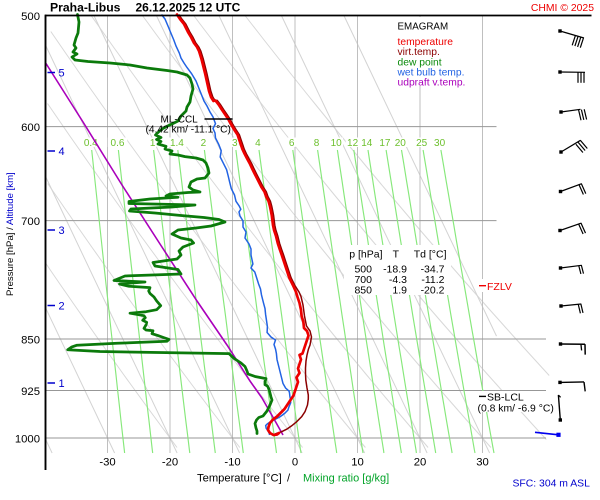  What do you see at coordinates (27, 440) in the screenshot?
I see `svg-text: 1000` at bounding box center [27, 440].